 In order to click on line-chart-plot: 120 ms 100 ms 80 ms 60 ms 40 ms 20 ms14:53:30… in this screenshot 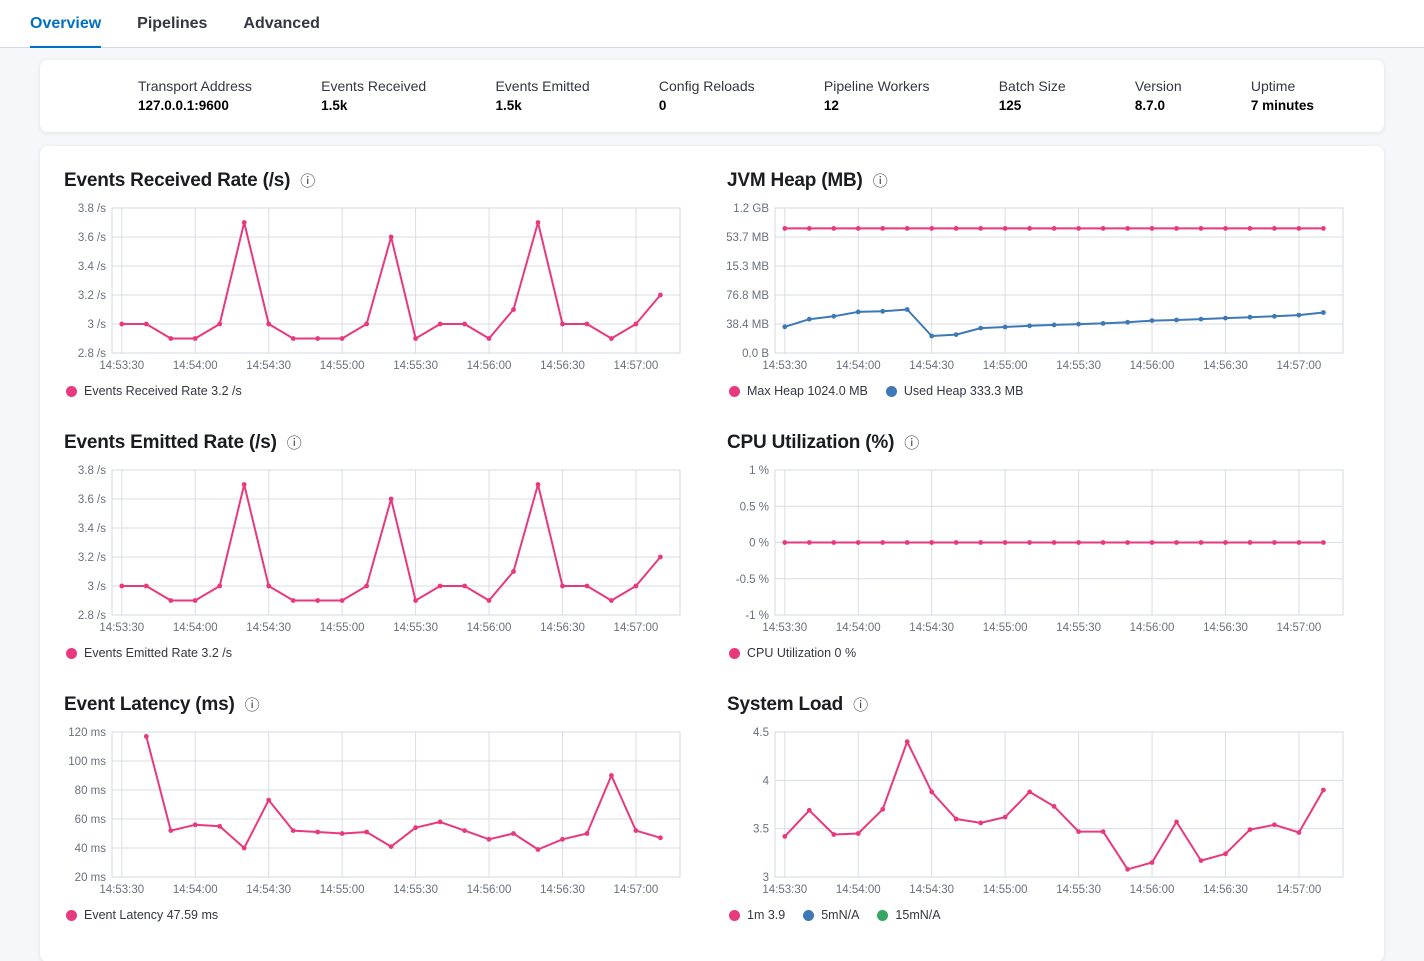, I will do `click(374, 811)`.